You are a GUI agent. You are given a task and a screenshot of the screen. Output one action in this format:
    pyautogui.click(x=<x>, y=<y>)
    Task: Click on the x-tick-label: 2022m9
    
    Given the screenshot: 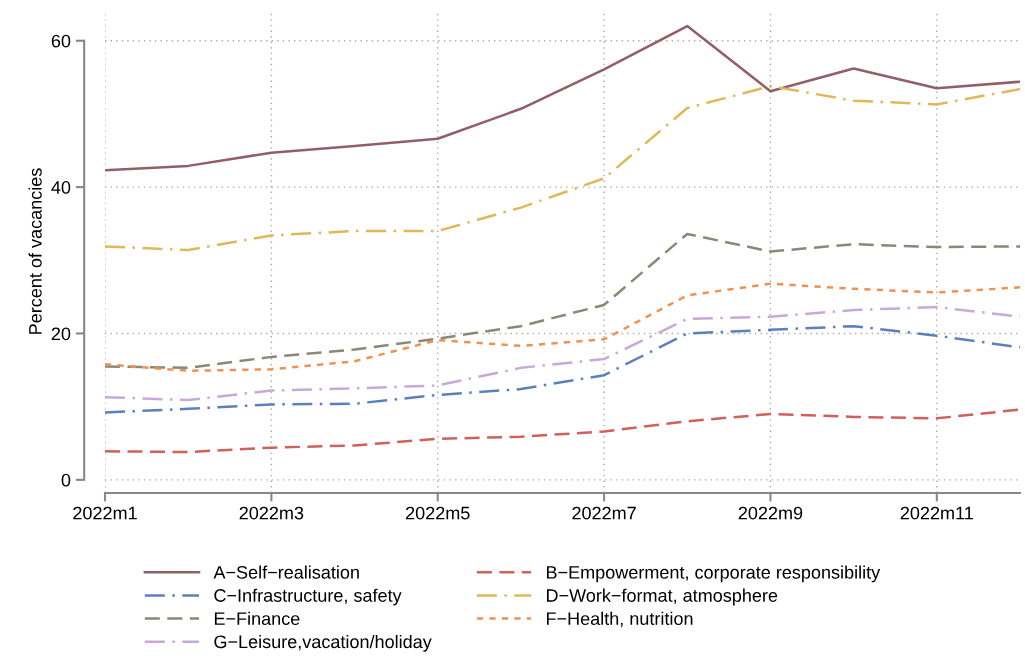 What is the action you would take?
    pyautogui.click(x=770, y=513)
    